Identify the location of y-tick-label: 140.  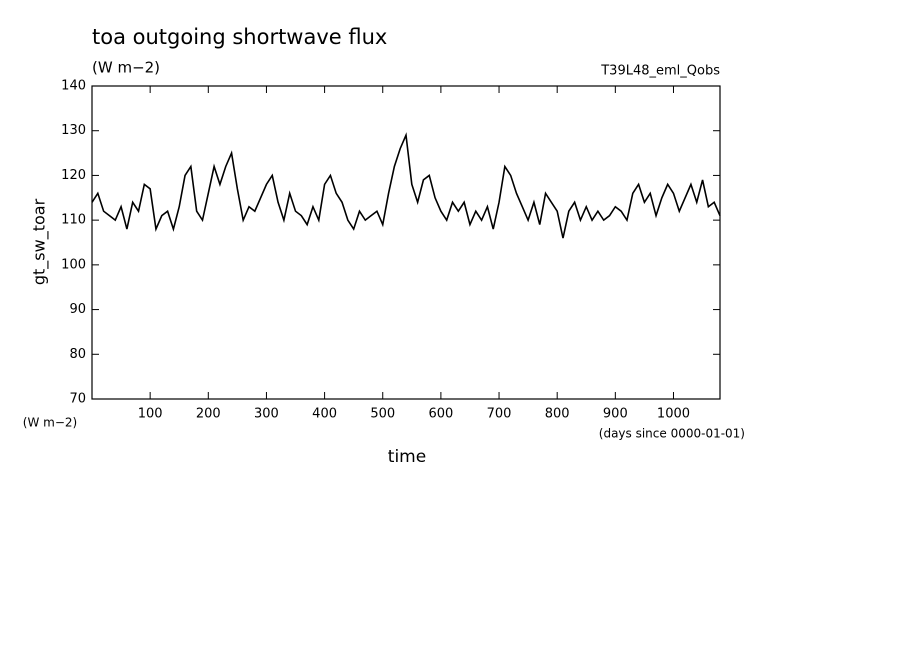
(73, 86).